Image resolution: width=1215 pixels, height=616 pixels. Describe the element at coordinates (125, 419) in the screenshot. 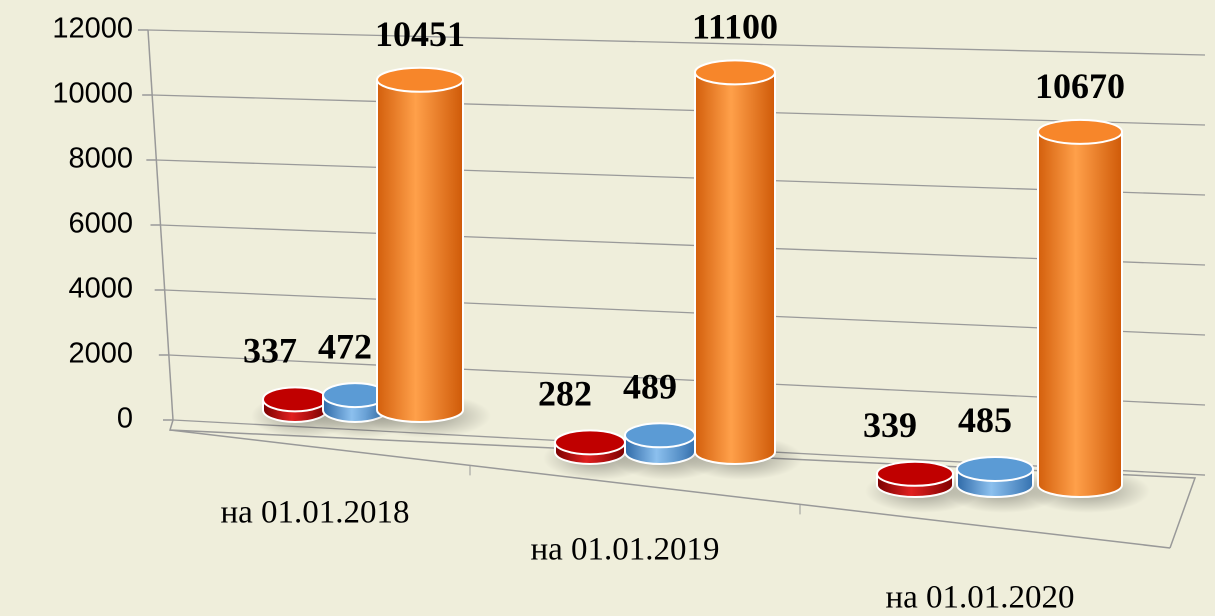

I see `y-tick-label: 0` at that location.